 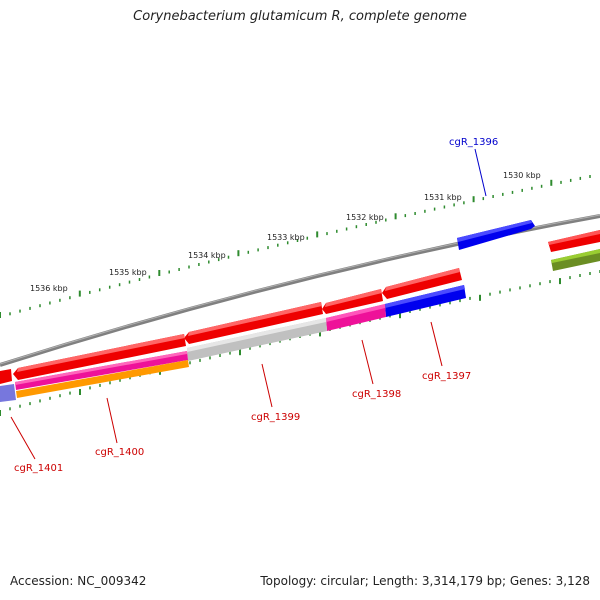 I want to click on accession-text: Accession: NC_009342, so click(x=78, y=581).